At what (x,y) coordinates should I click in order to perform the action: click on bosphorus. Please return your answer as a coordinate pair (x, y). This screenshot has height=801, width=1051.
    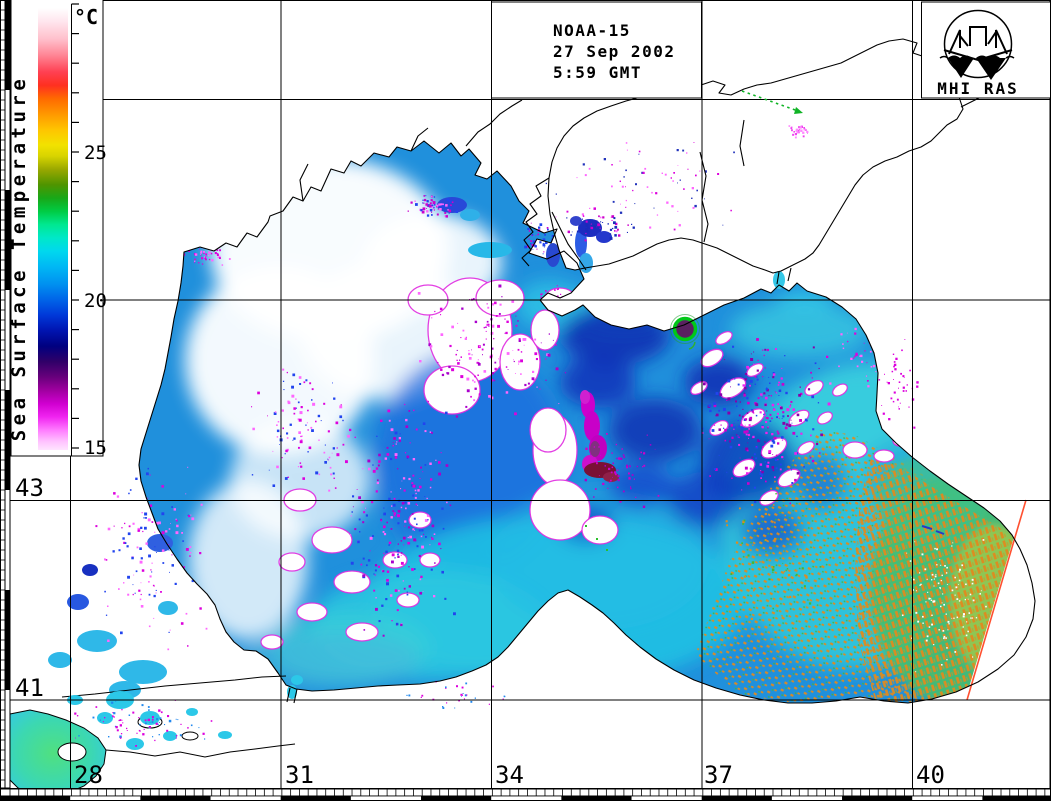
    Looking at the image, I should click on (292, 695).